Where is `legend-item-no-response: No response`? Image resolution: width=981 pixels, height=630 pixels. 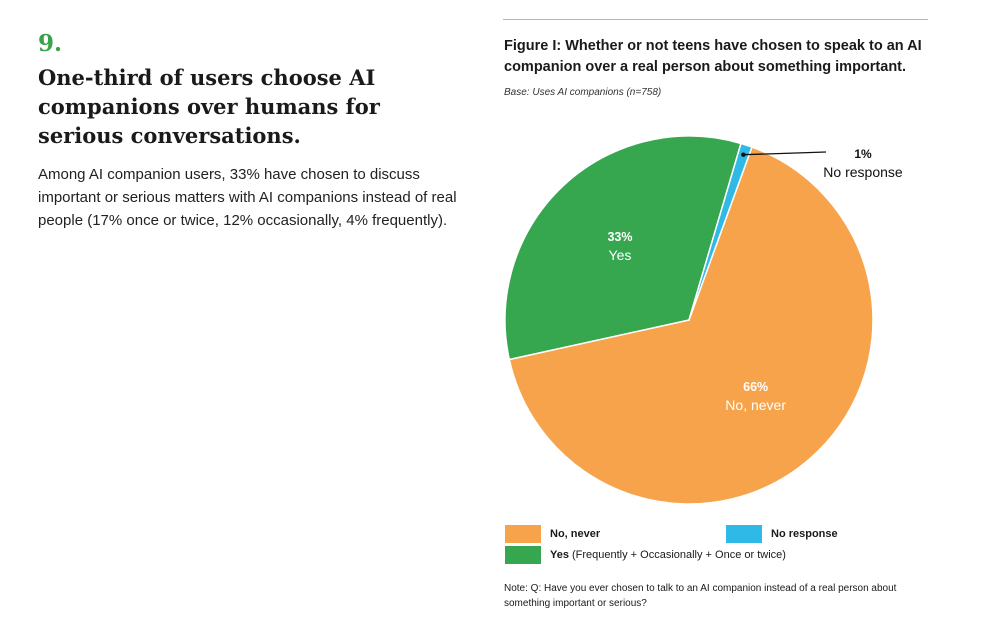 legend-item-no-response: No response is located at coordinates (782, 534).